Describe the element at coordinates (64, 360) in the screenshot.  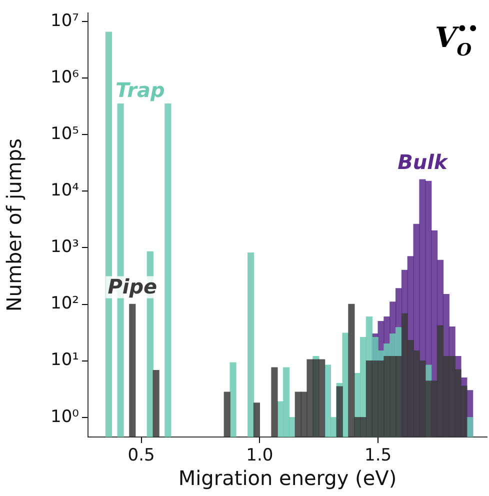
I see `y-tick-label: 10¹` at that location.